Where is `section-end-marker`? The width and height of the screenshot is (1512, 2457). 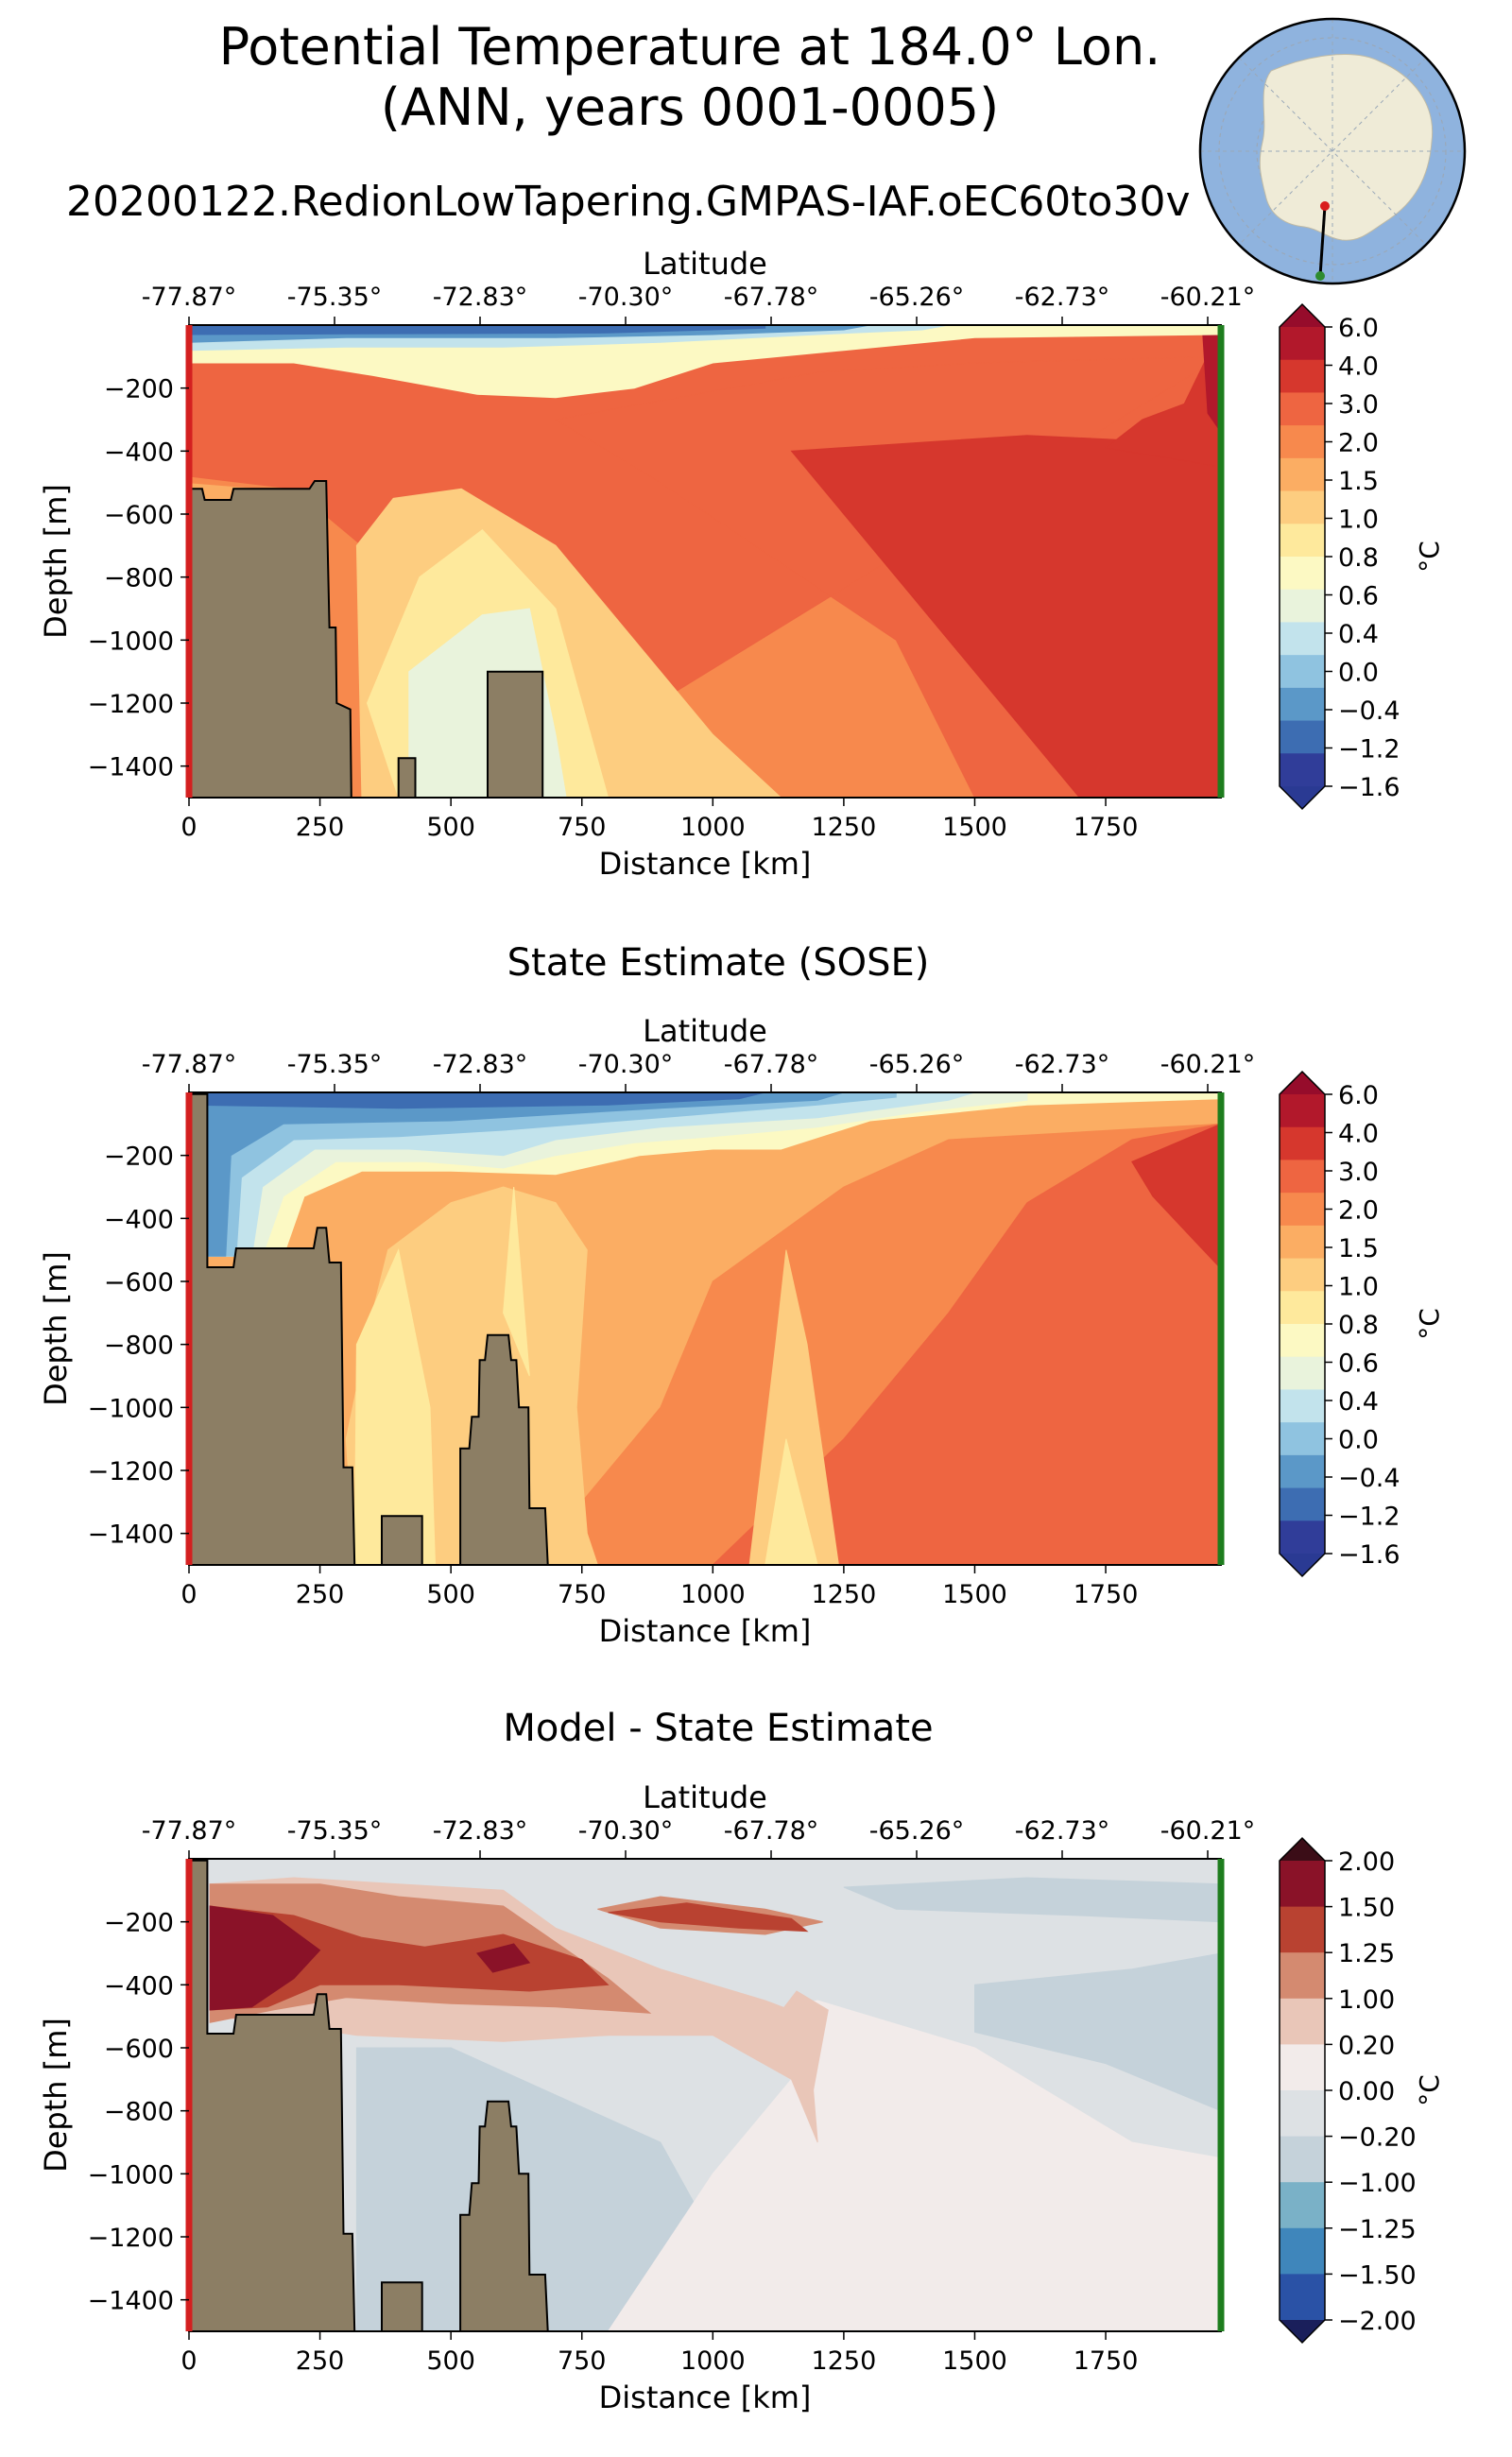
section-end-marker is located at coordinates (1320, 276).